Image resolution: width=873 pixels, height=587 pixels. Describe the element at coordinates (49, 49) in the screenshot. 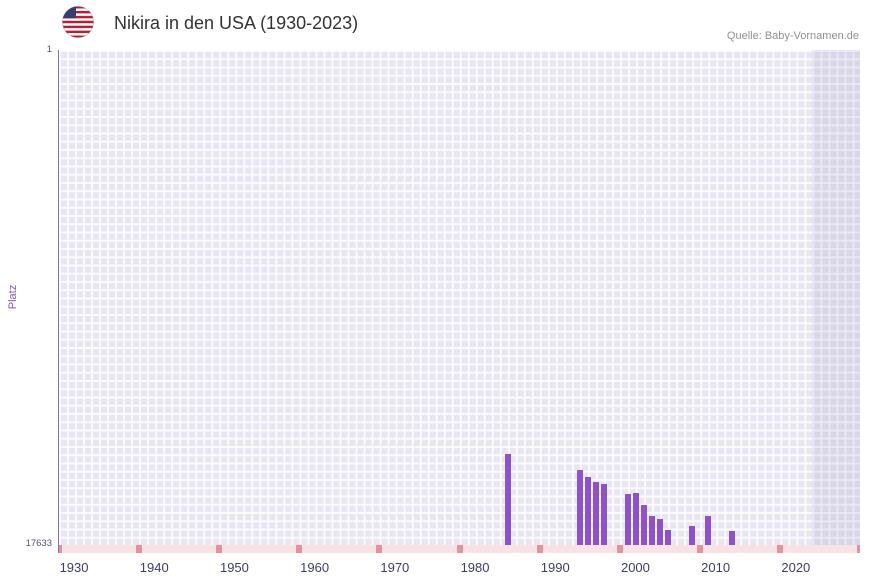

I see `y-tick-top: 1` at that location.